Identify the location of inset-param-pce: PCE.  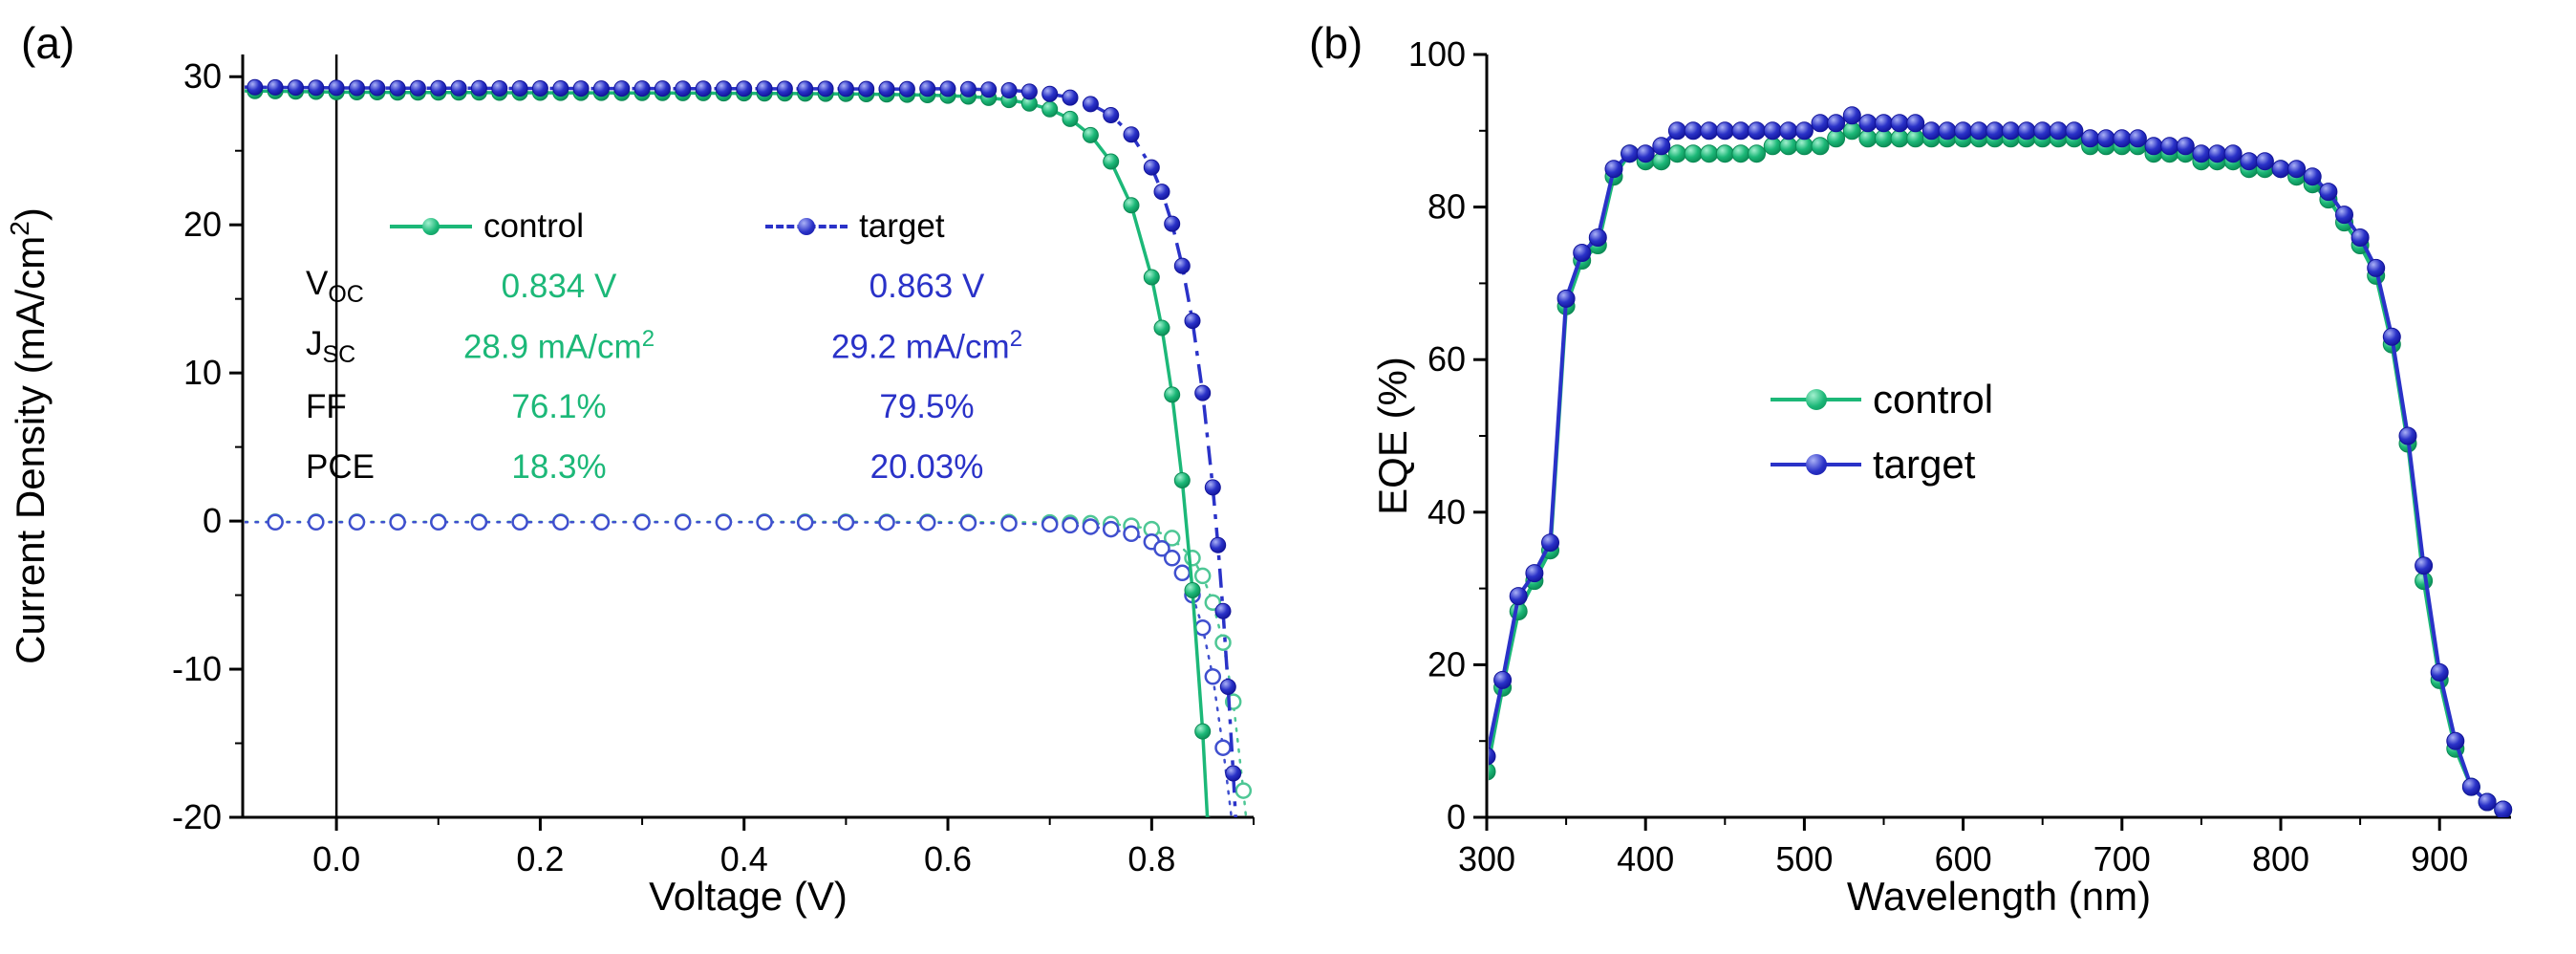
(340, 466).